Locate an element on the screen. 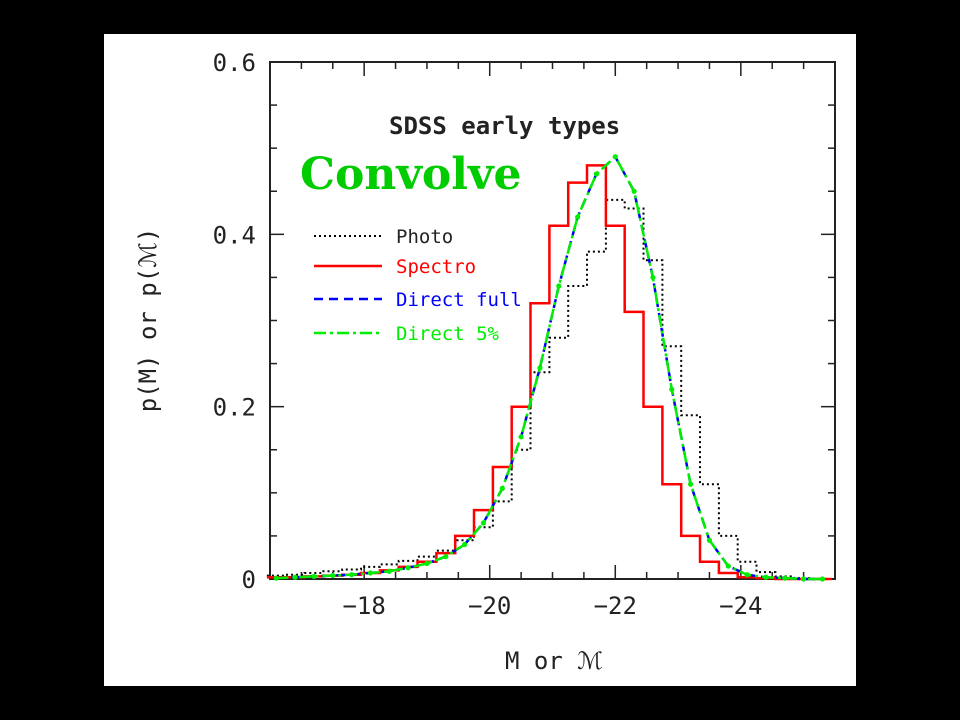  x-tick-label: −22 is located at coordinates (615, 606).